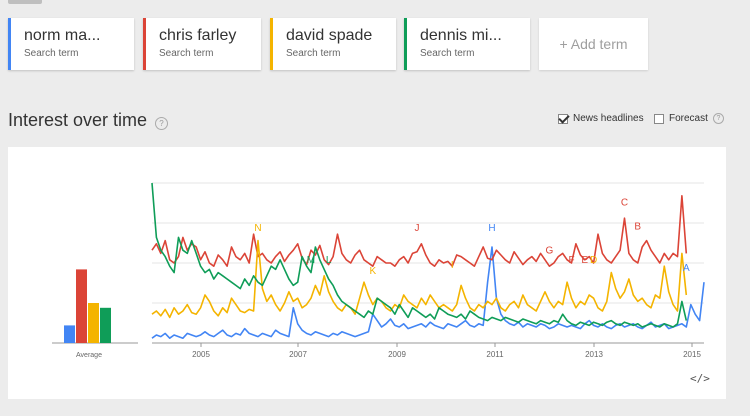  What do you see at coordinates (624, 202) in the screenshot?
I see `news-annotation-marker: C` at bounding box center [624, 202].